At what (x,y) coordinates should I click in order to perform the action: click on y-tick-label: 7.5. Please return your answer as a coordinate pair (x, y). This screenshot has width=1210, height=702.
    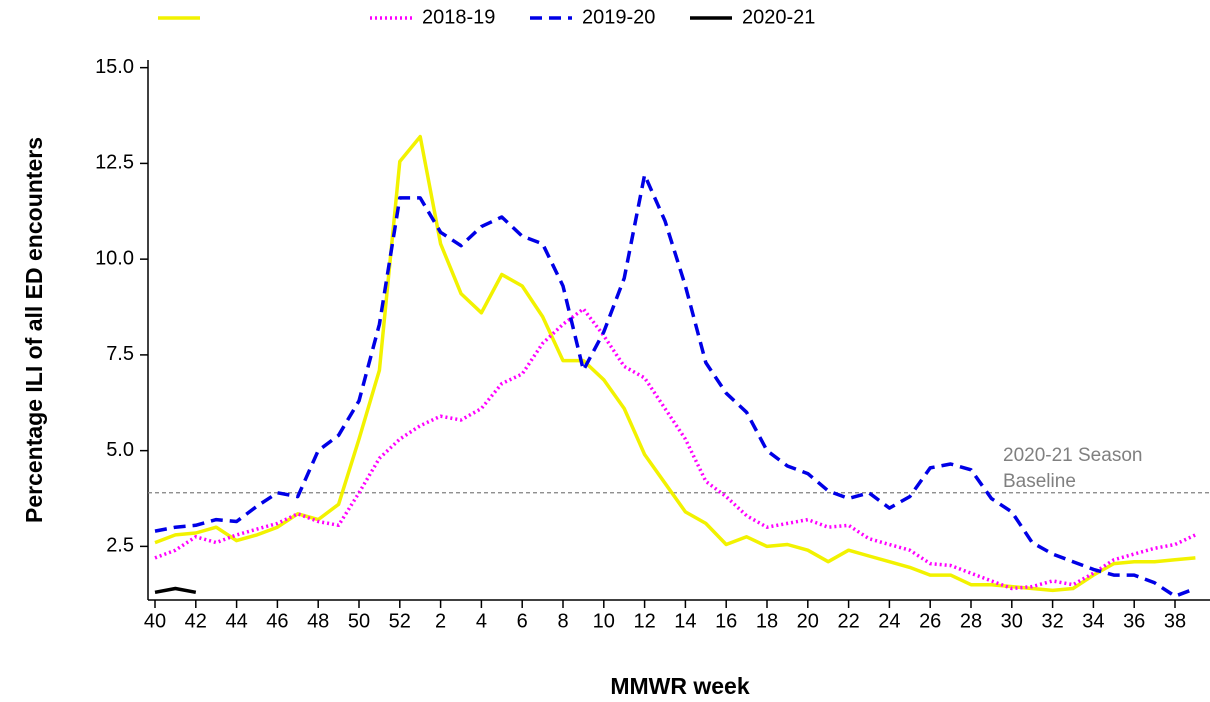
    Looking at the image, I should click on (120, 354).